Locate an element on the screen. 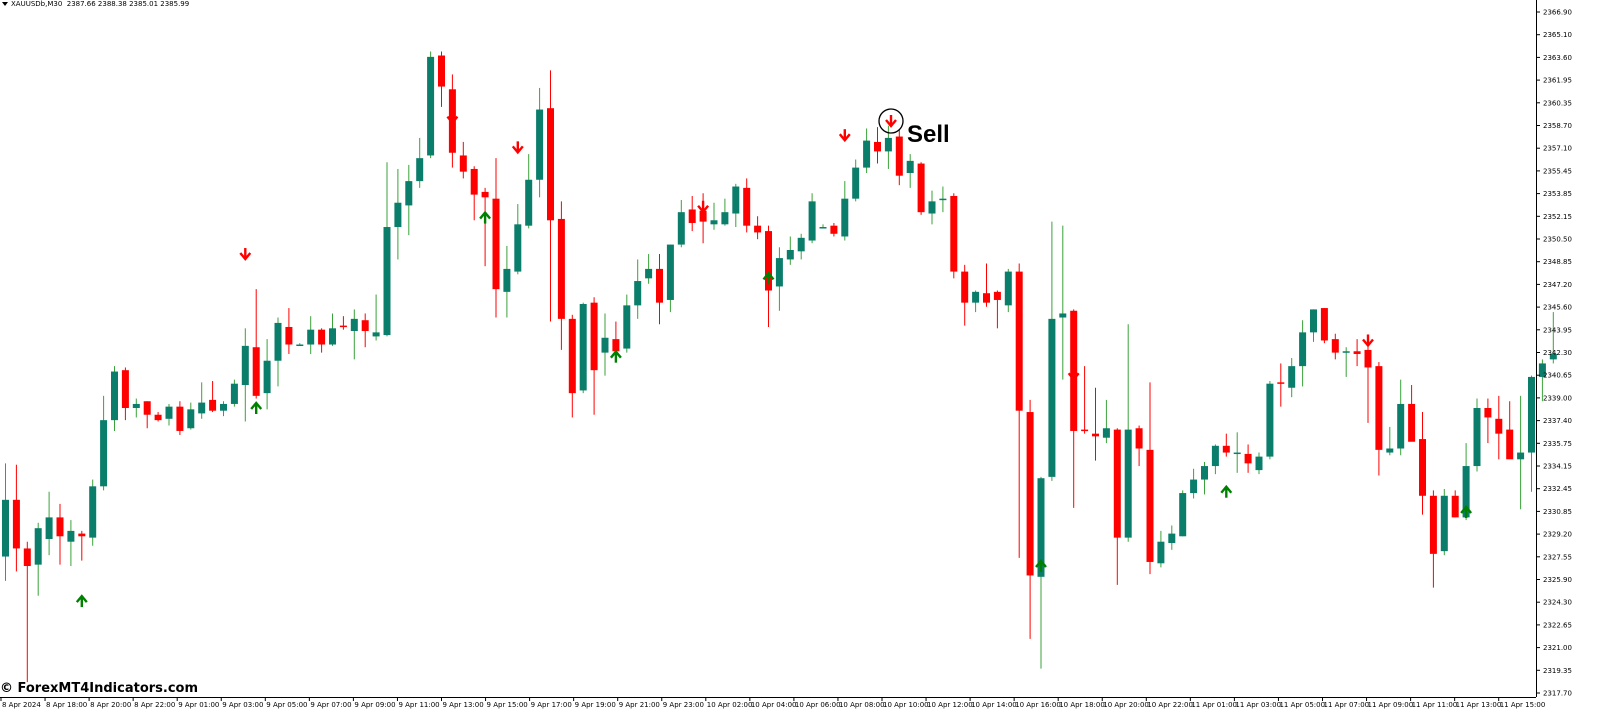 This screenshot has height=721, width=1600. triangle-down-icon is located at coordinates (5, 4).